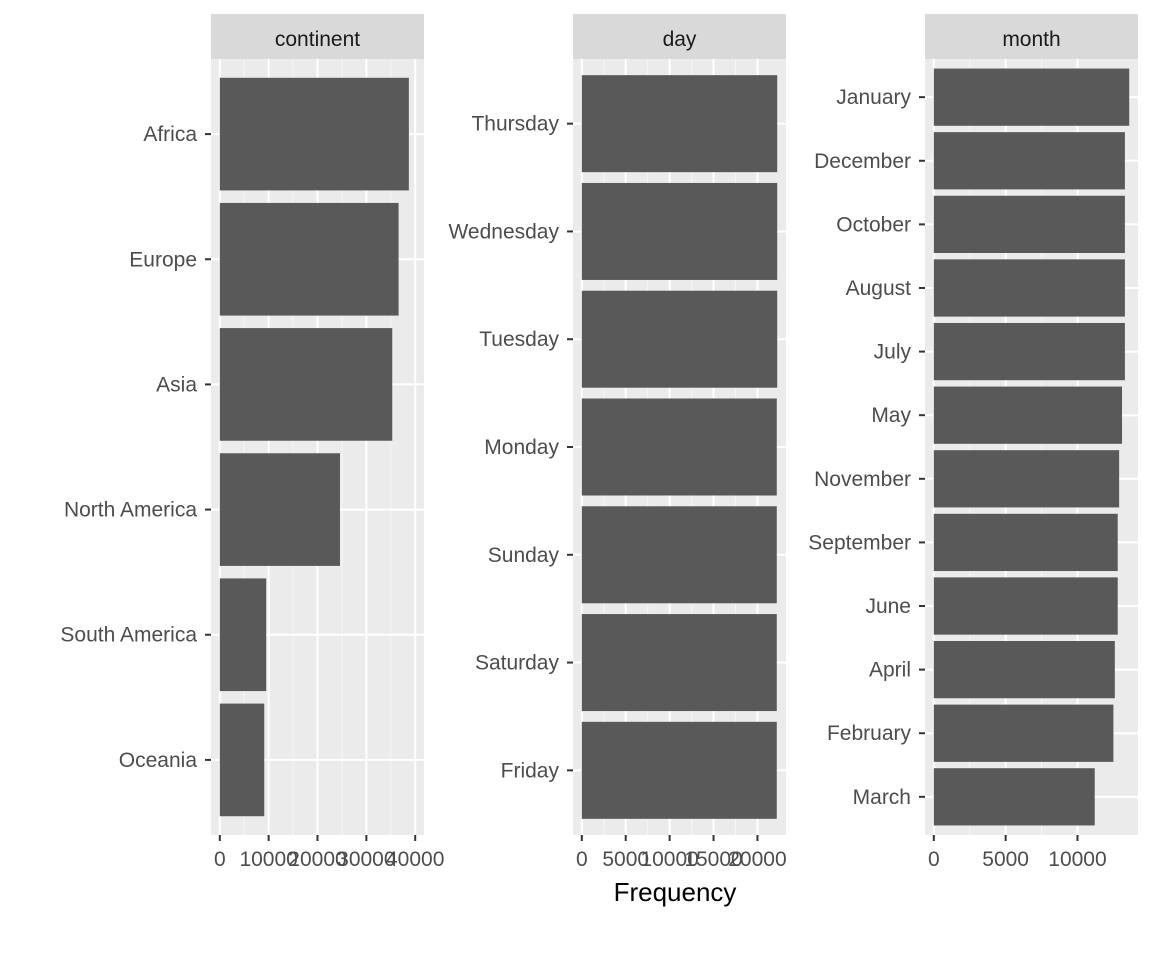  Describe the element at coordinates (1025, 542) in the screenshot. I see `bar-september` at that location.